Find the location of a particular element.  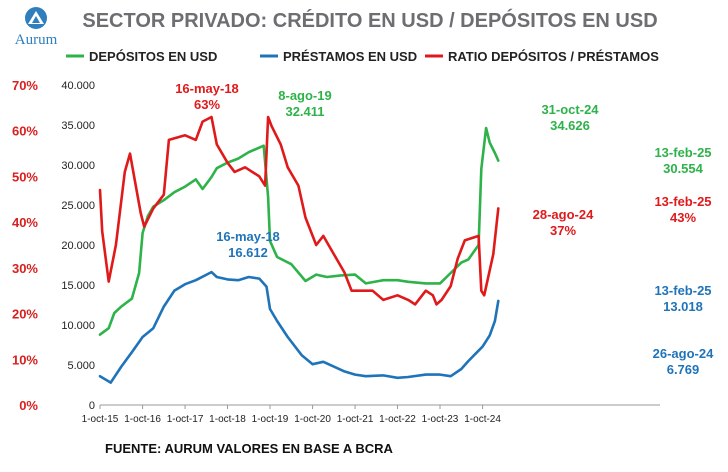

annotation-value: 63% is located at coordinates (207, 104).